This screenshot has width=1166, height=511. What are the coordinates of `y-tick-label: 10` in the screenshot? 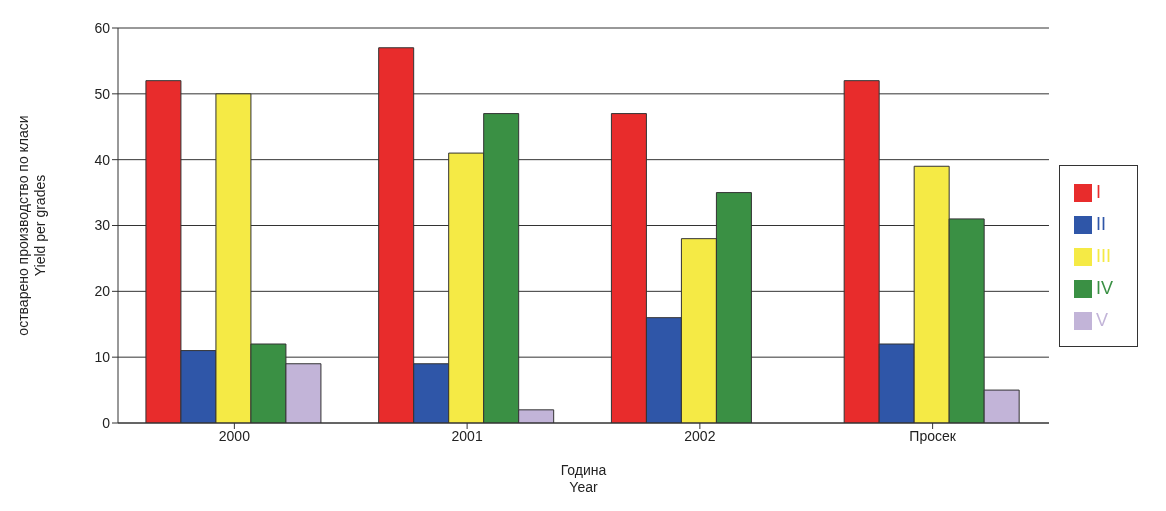 It's located at (102, 357).